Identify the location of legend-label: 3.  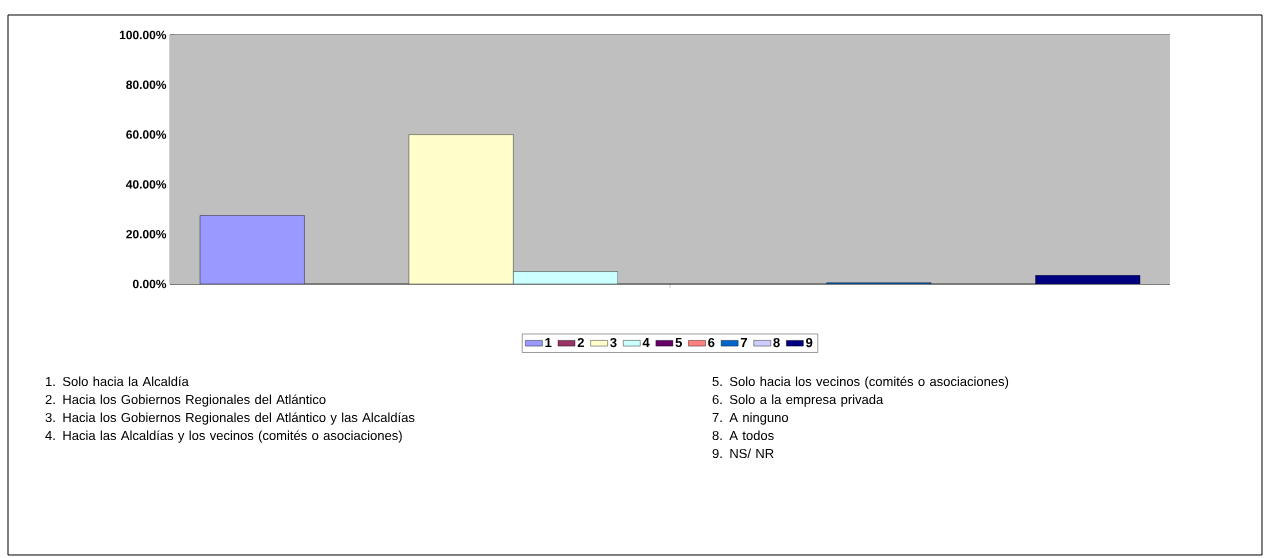
(613, 342).